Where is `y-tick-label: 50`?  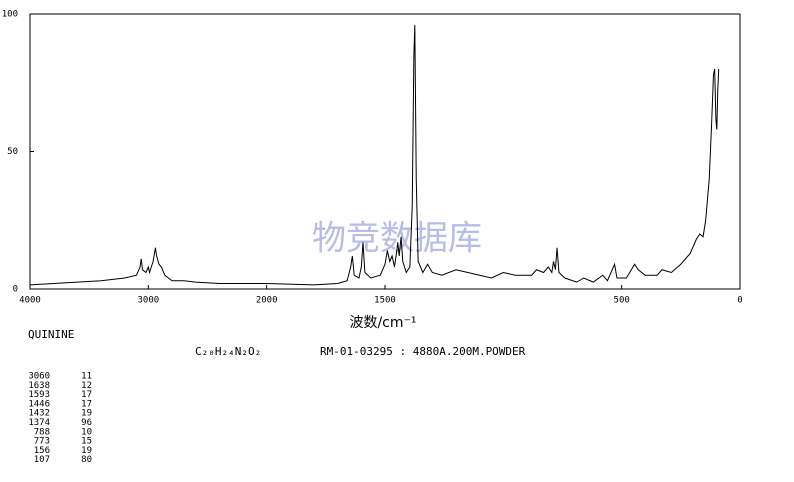
y-tick-label: 50 is located at coordinates (12, 152).